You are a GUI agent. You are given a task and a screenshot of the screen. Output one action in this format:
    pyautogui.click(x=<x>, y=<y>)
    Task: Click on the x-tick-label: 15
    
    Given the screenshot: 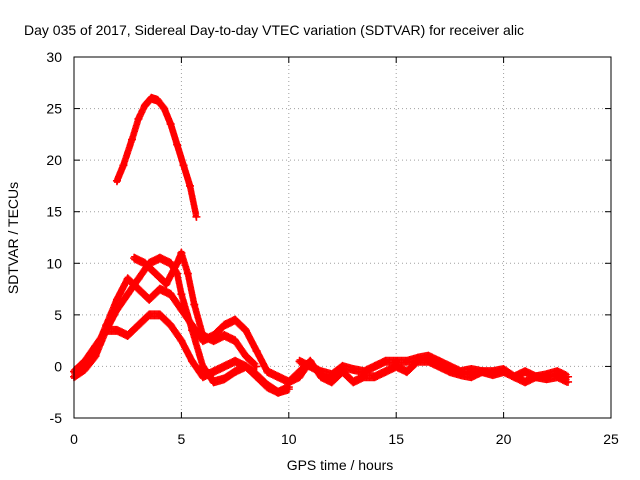 What is the action you would take?
    pyautogui.click(x=396, y=439)
    